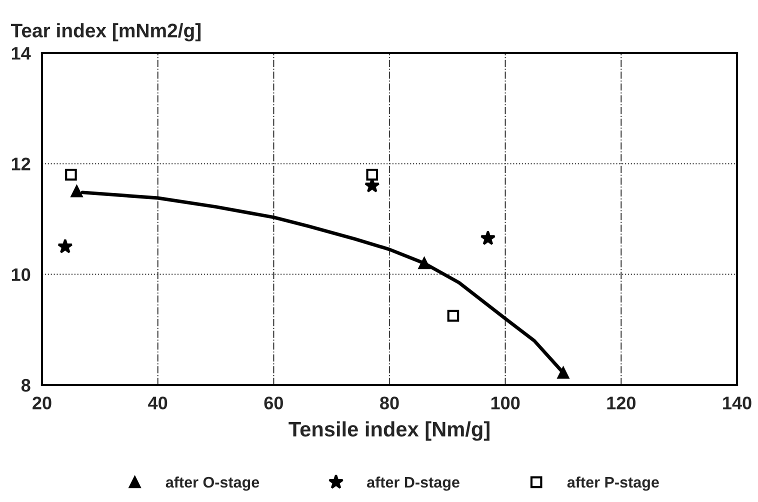 This screenshot has width=758, height=502. I want to click on y-tick-label: 10, so click(21, 275).